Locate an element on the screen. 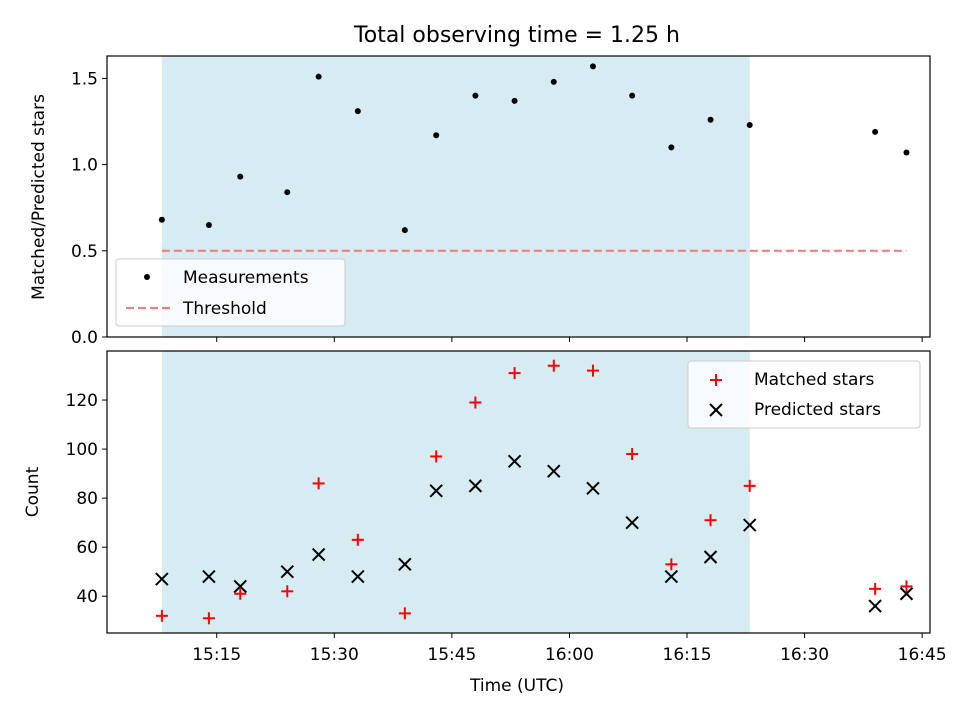 This screenshot has height=720, width=960. figure-title: Total observing time = 1.25 h is located at coordinates (516, 35).